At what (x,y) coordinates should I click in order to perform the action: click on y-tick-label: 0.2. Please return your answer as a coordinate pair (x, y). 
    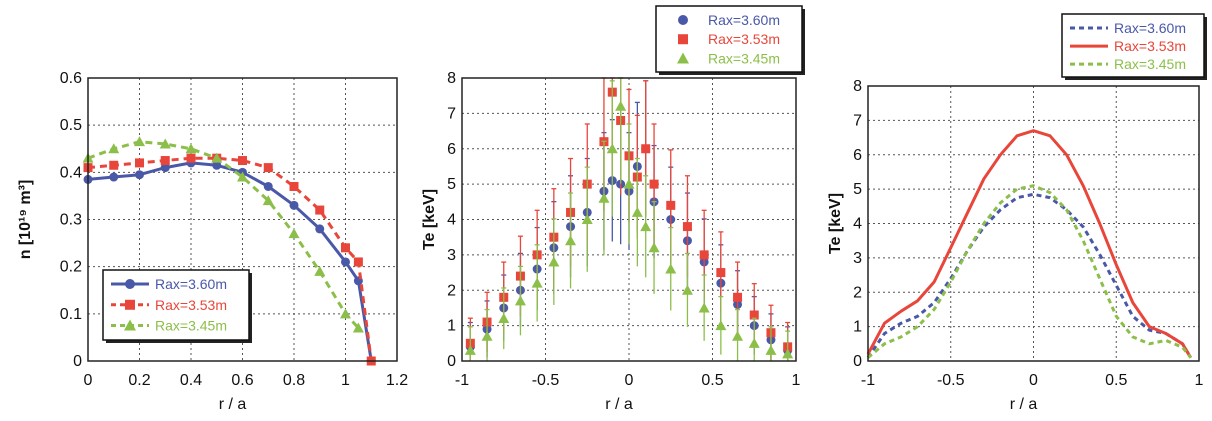
    Looking at the image, I should click on (71, 267).